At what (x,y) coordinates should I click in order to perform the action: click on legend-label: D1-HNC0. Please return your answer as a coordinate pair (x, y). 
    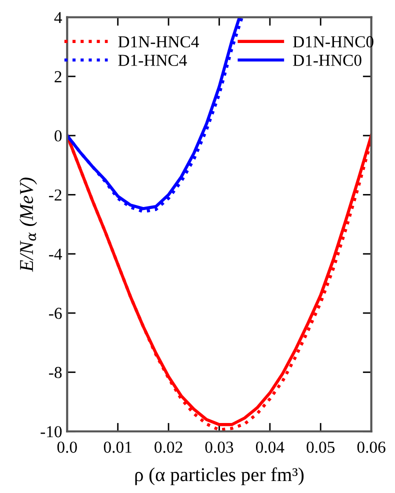
    Looking at the image, I should click on (327, 60).